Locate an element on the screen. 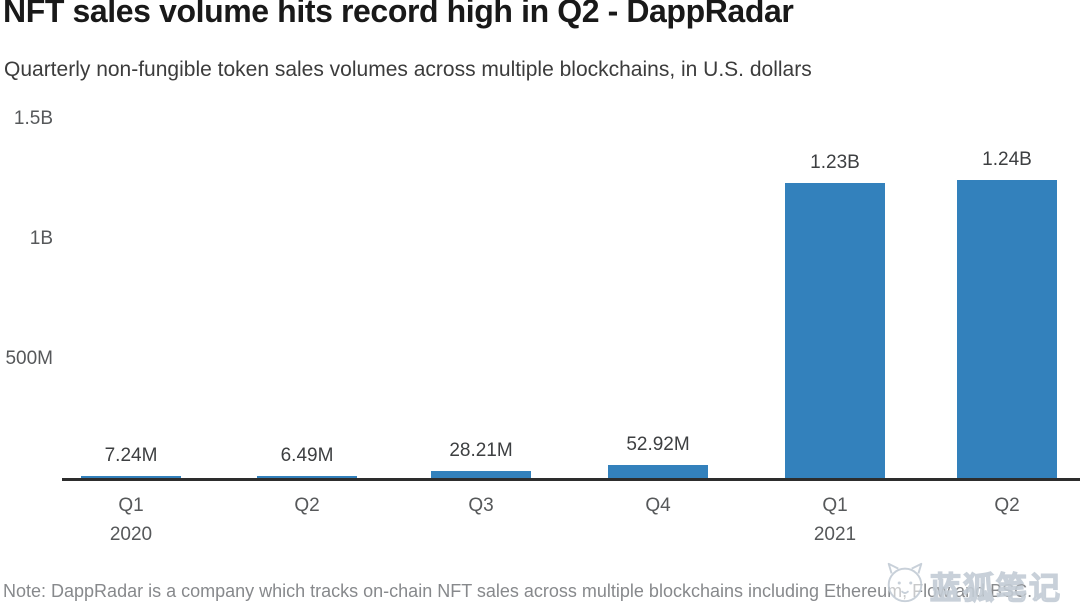 The image size is (1080, 611). bar-value-label: 52.92M is located at coordinates (658, 444).